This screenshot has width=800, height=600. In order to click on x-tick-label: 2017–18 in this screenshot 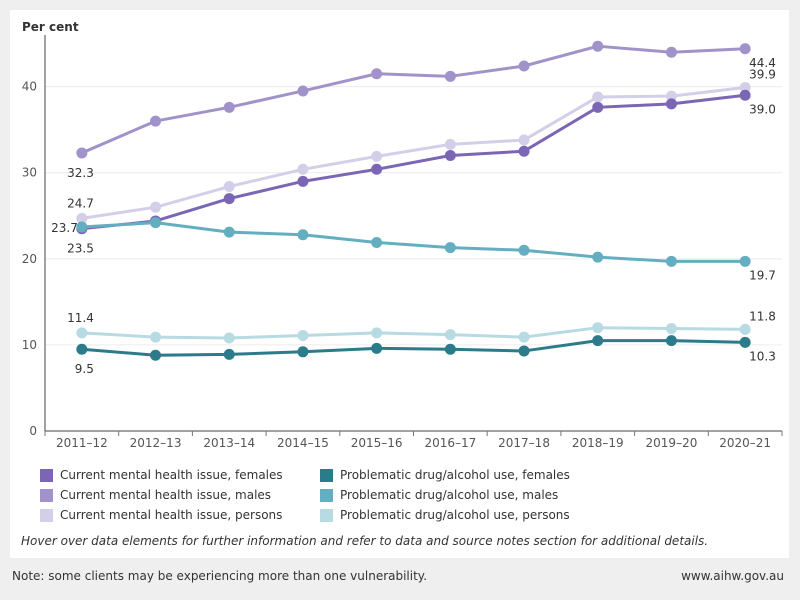, I will do `click(524, 443)`.